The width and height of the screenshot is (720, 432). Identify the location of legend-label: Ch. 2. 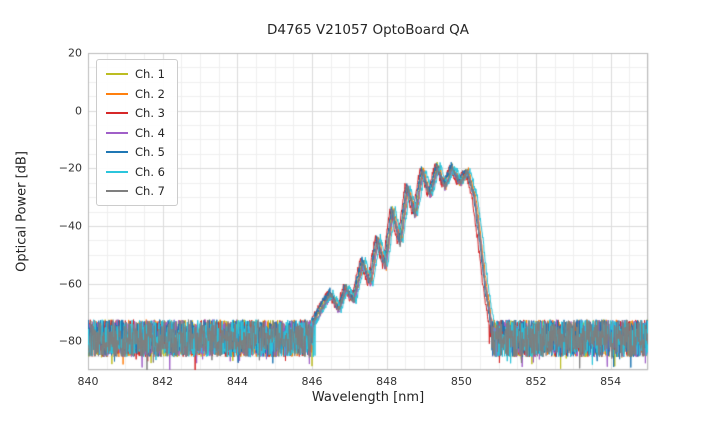
(150, 93).